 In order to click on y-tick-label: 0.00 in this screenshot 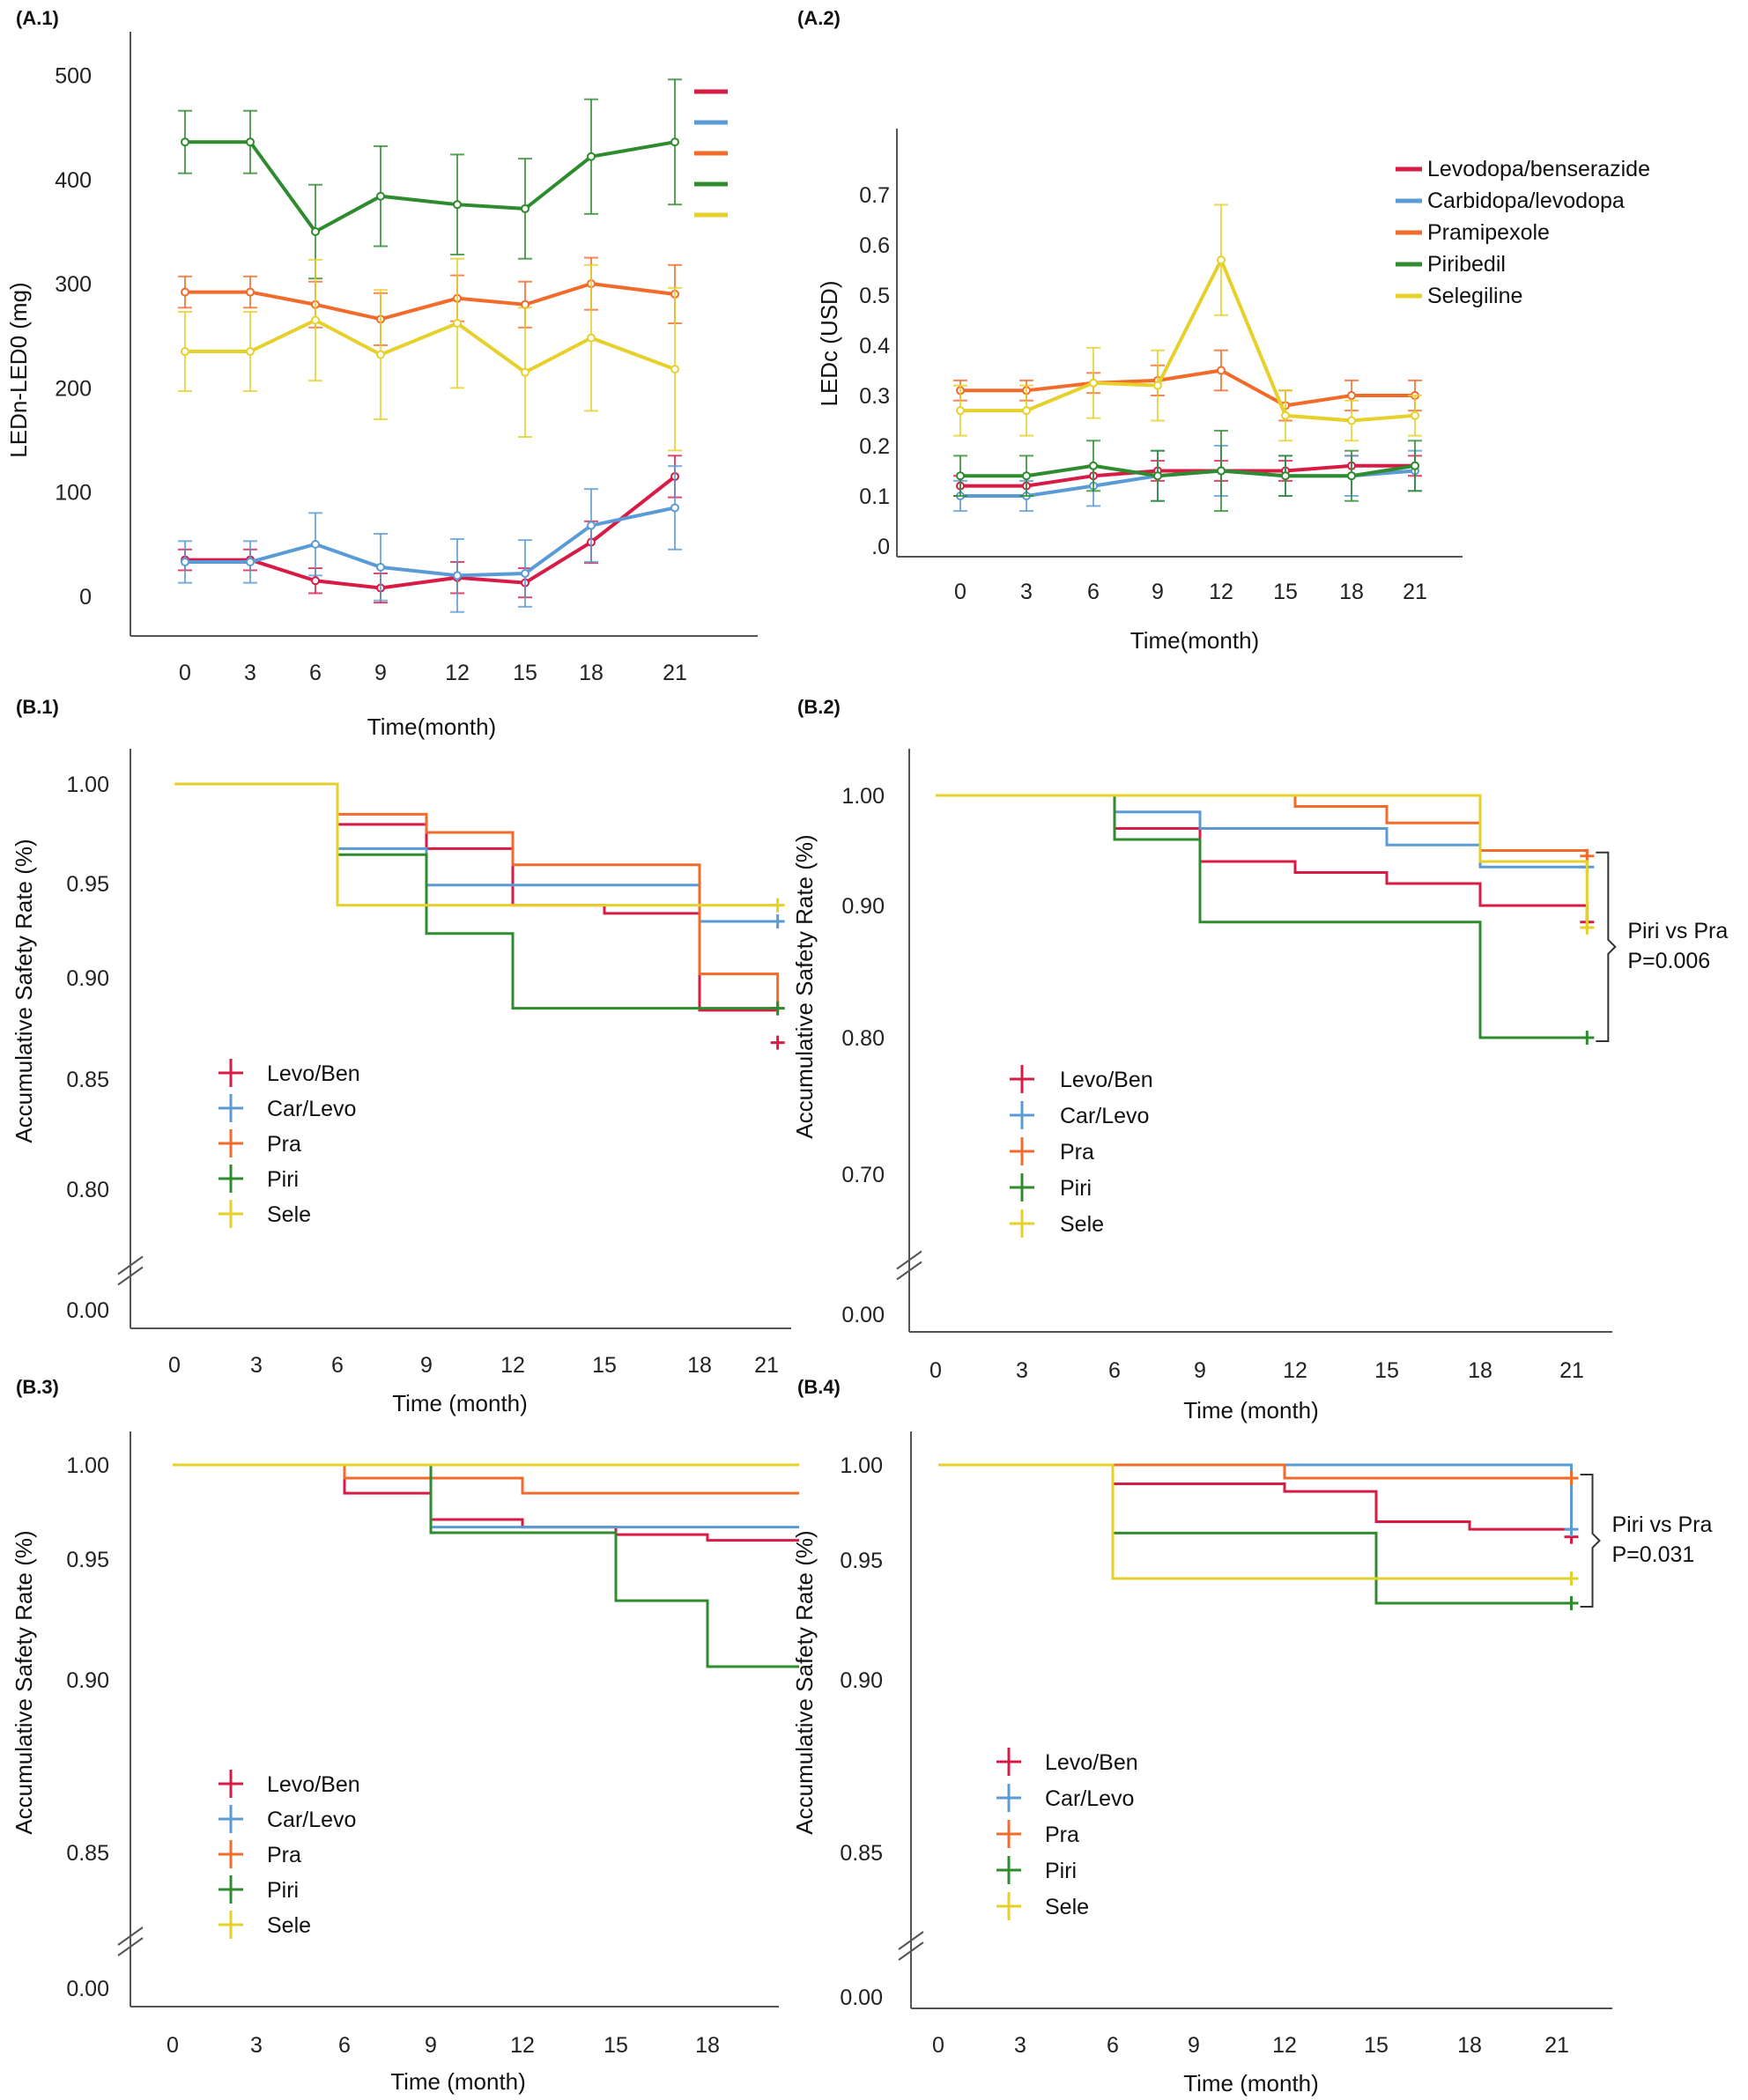, I will do `click(861, 1997)`.